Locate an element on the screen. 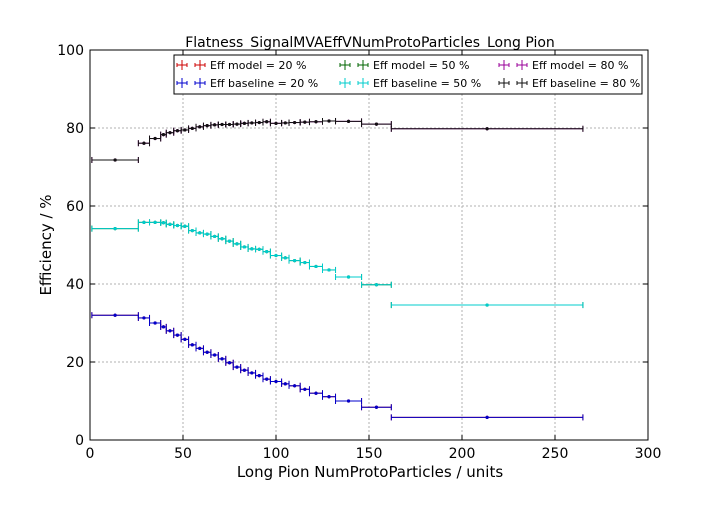 The image size is (720, 508). y-tick-label: 60 is located at coordinates (75, 207).